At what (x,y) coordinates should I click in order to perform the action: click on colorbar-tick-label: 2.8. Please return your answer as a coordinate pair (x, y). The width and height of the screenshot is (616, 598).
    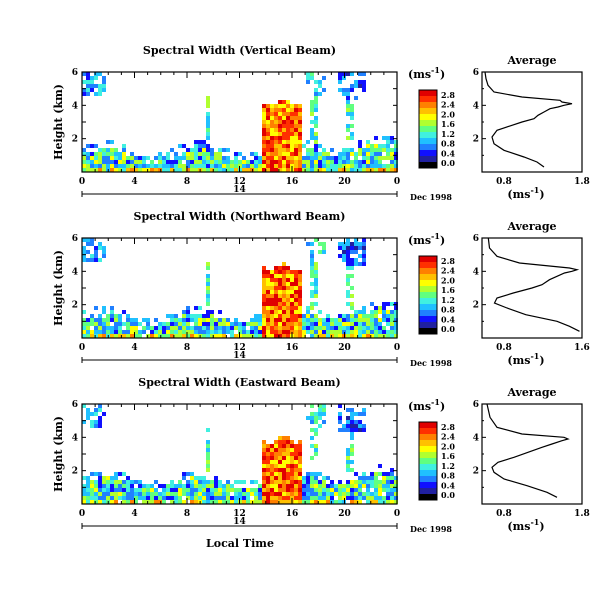
    Looking at the image, I should click on (448, 427).